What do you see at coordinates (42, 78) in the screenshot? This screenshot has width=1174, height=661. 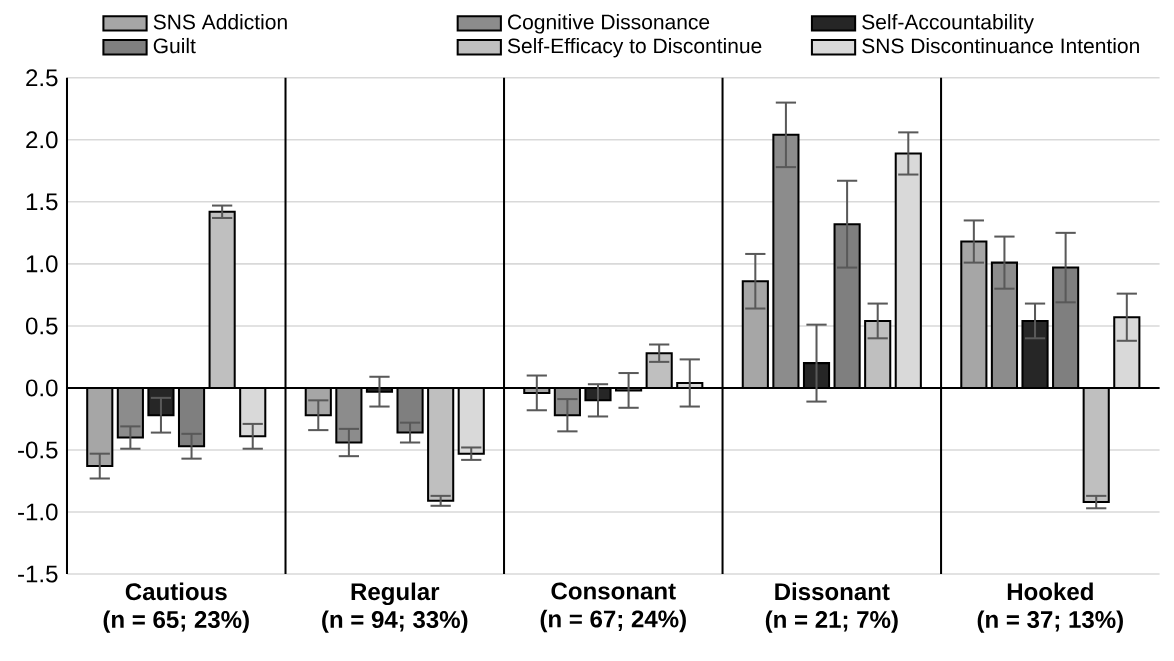 I see `y-tick-label: 2.5` at bounding box center [42, 78].